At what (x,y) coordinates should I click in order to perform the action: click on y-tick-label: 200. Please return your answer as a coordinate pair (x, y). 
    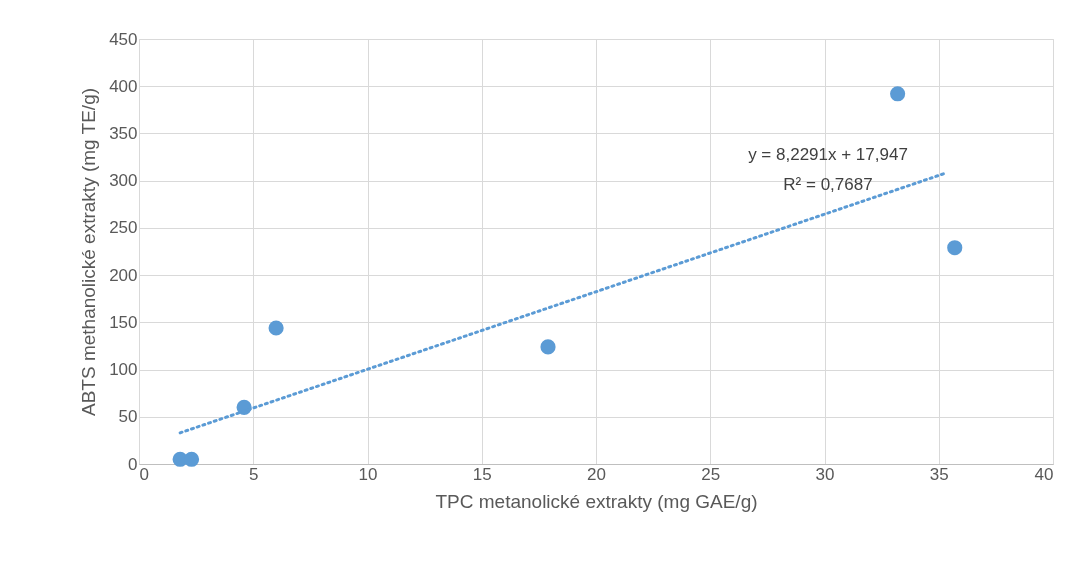
    Looking at the image, I should click on (123, 275).